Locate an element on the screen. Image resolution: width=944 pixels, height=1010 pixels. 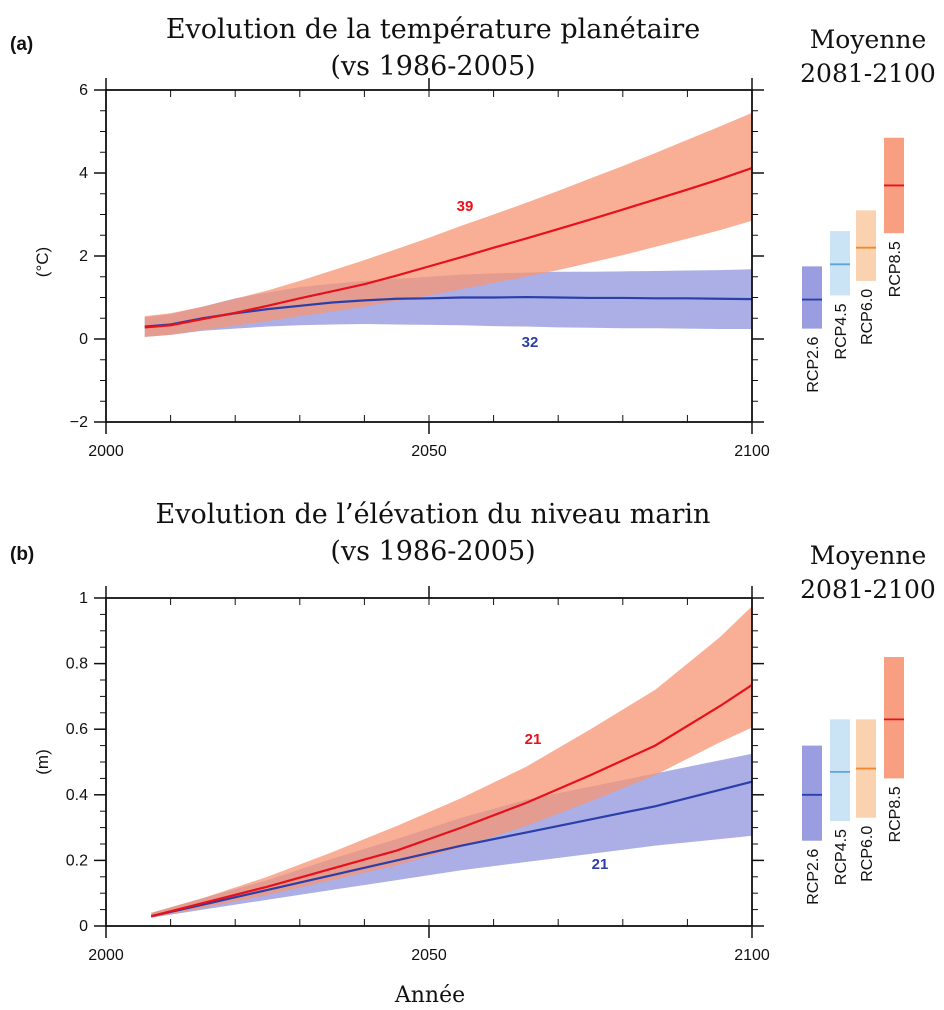
y-tick-label: −2 is located at coordinates (79, 422).